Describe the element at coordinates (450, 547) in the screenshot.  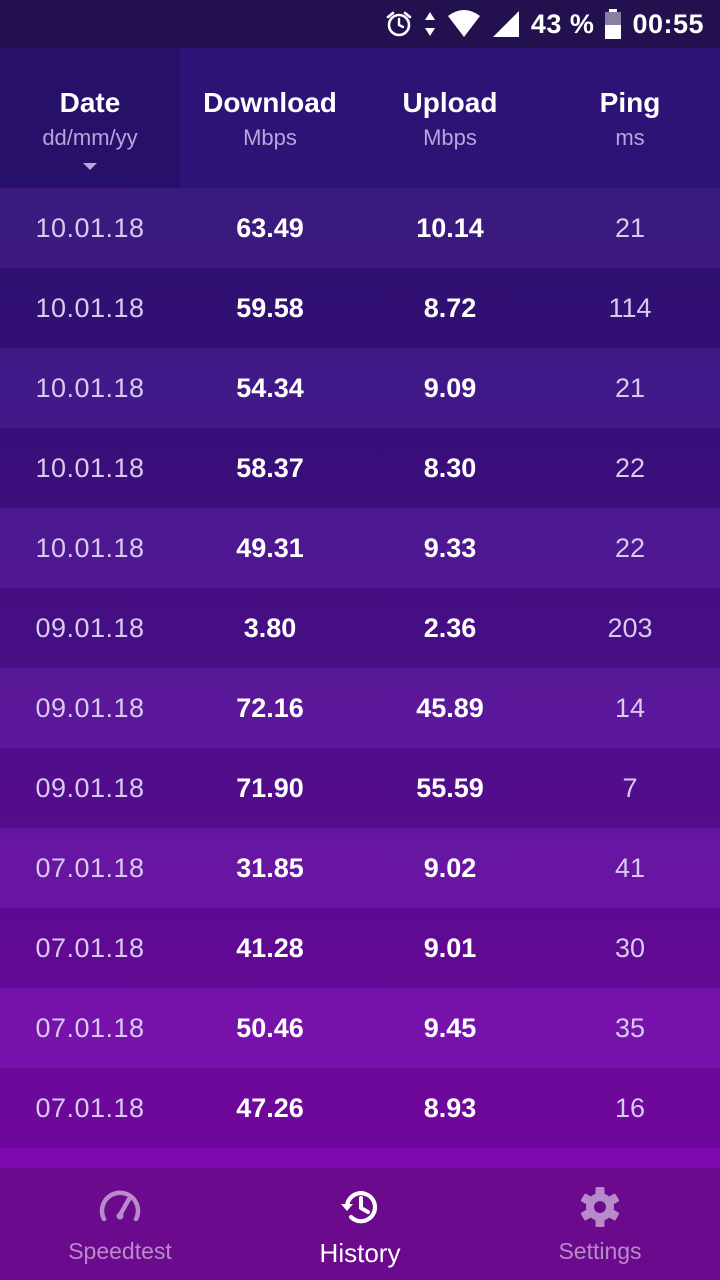
I see `row-upload: 9.33` at that location.